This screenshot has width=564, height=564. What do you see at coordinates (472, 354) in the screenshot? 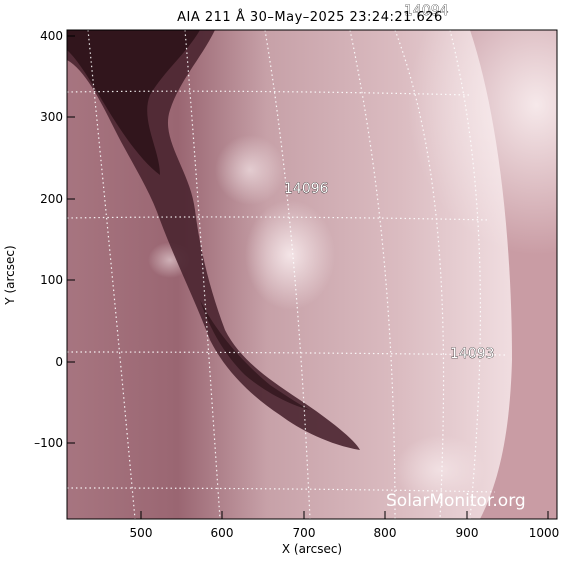
I see `ar-label-14093: 14093` at bounding box center [472, 354].